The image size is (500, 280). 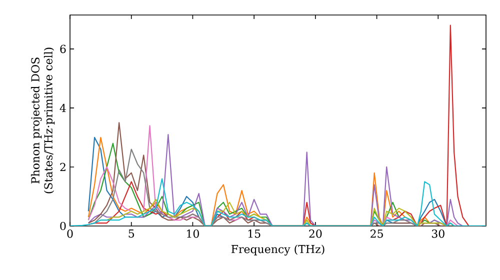 What do you see at coordinates (277, 250) in the screenshot?
I see `x-axis-title: Frequency (THz)` at bounding box center [277, 250].